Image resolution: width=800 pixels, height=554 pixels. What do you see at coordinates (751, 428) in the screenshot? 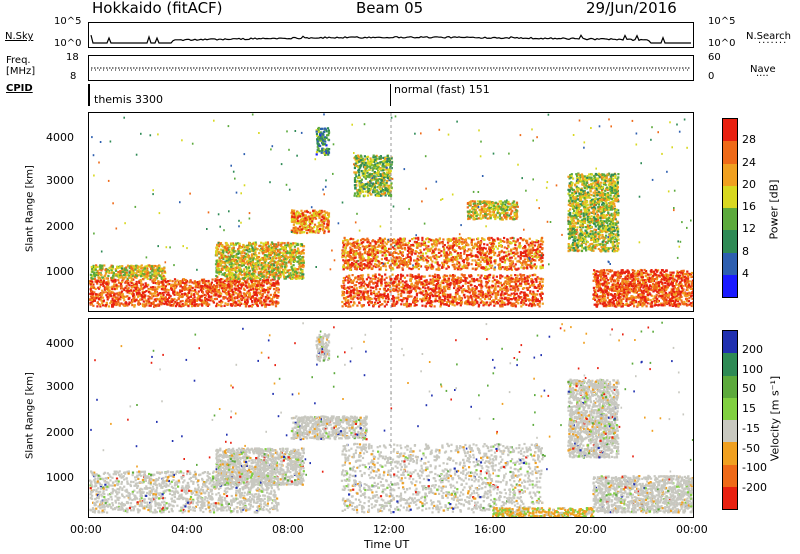
I see `vel-cbar-tick: -15` at bounding box center [751, 428].